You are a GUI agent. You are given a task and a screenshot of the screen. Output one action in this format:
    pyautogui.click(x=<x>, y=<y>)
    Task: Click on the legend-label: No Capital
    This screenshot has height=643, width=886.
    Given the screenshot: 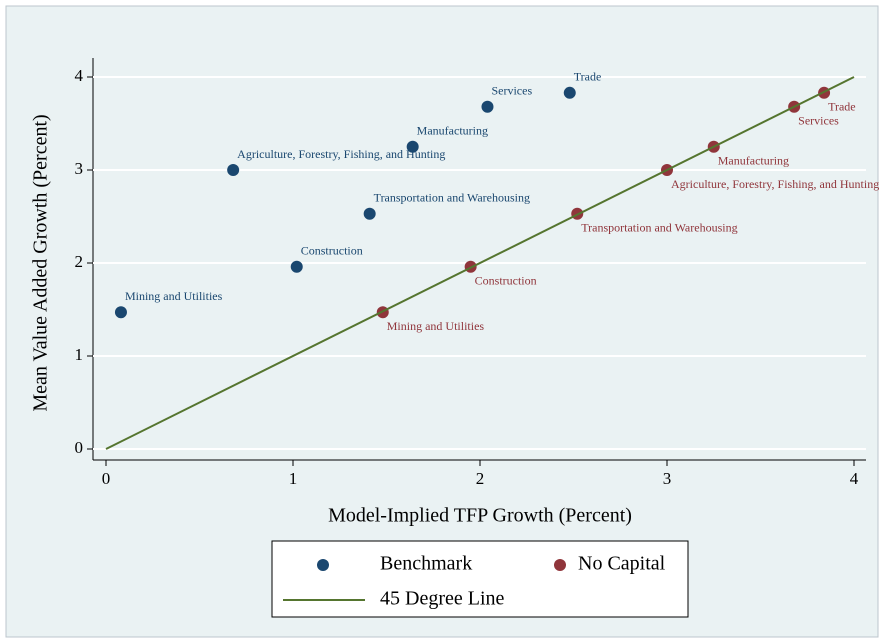 What is the action you would take?
    pyautogui.click(x=622, y=564)
    